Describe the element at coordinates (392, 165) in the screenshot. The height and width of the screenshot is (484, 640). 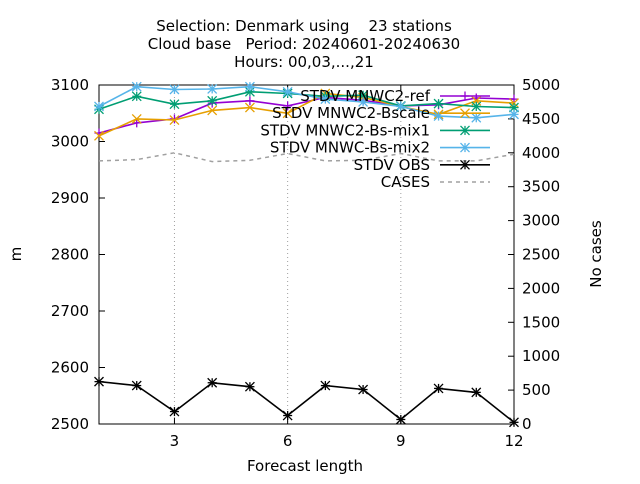
I see `legend-label: STDV OBS` at that location.